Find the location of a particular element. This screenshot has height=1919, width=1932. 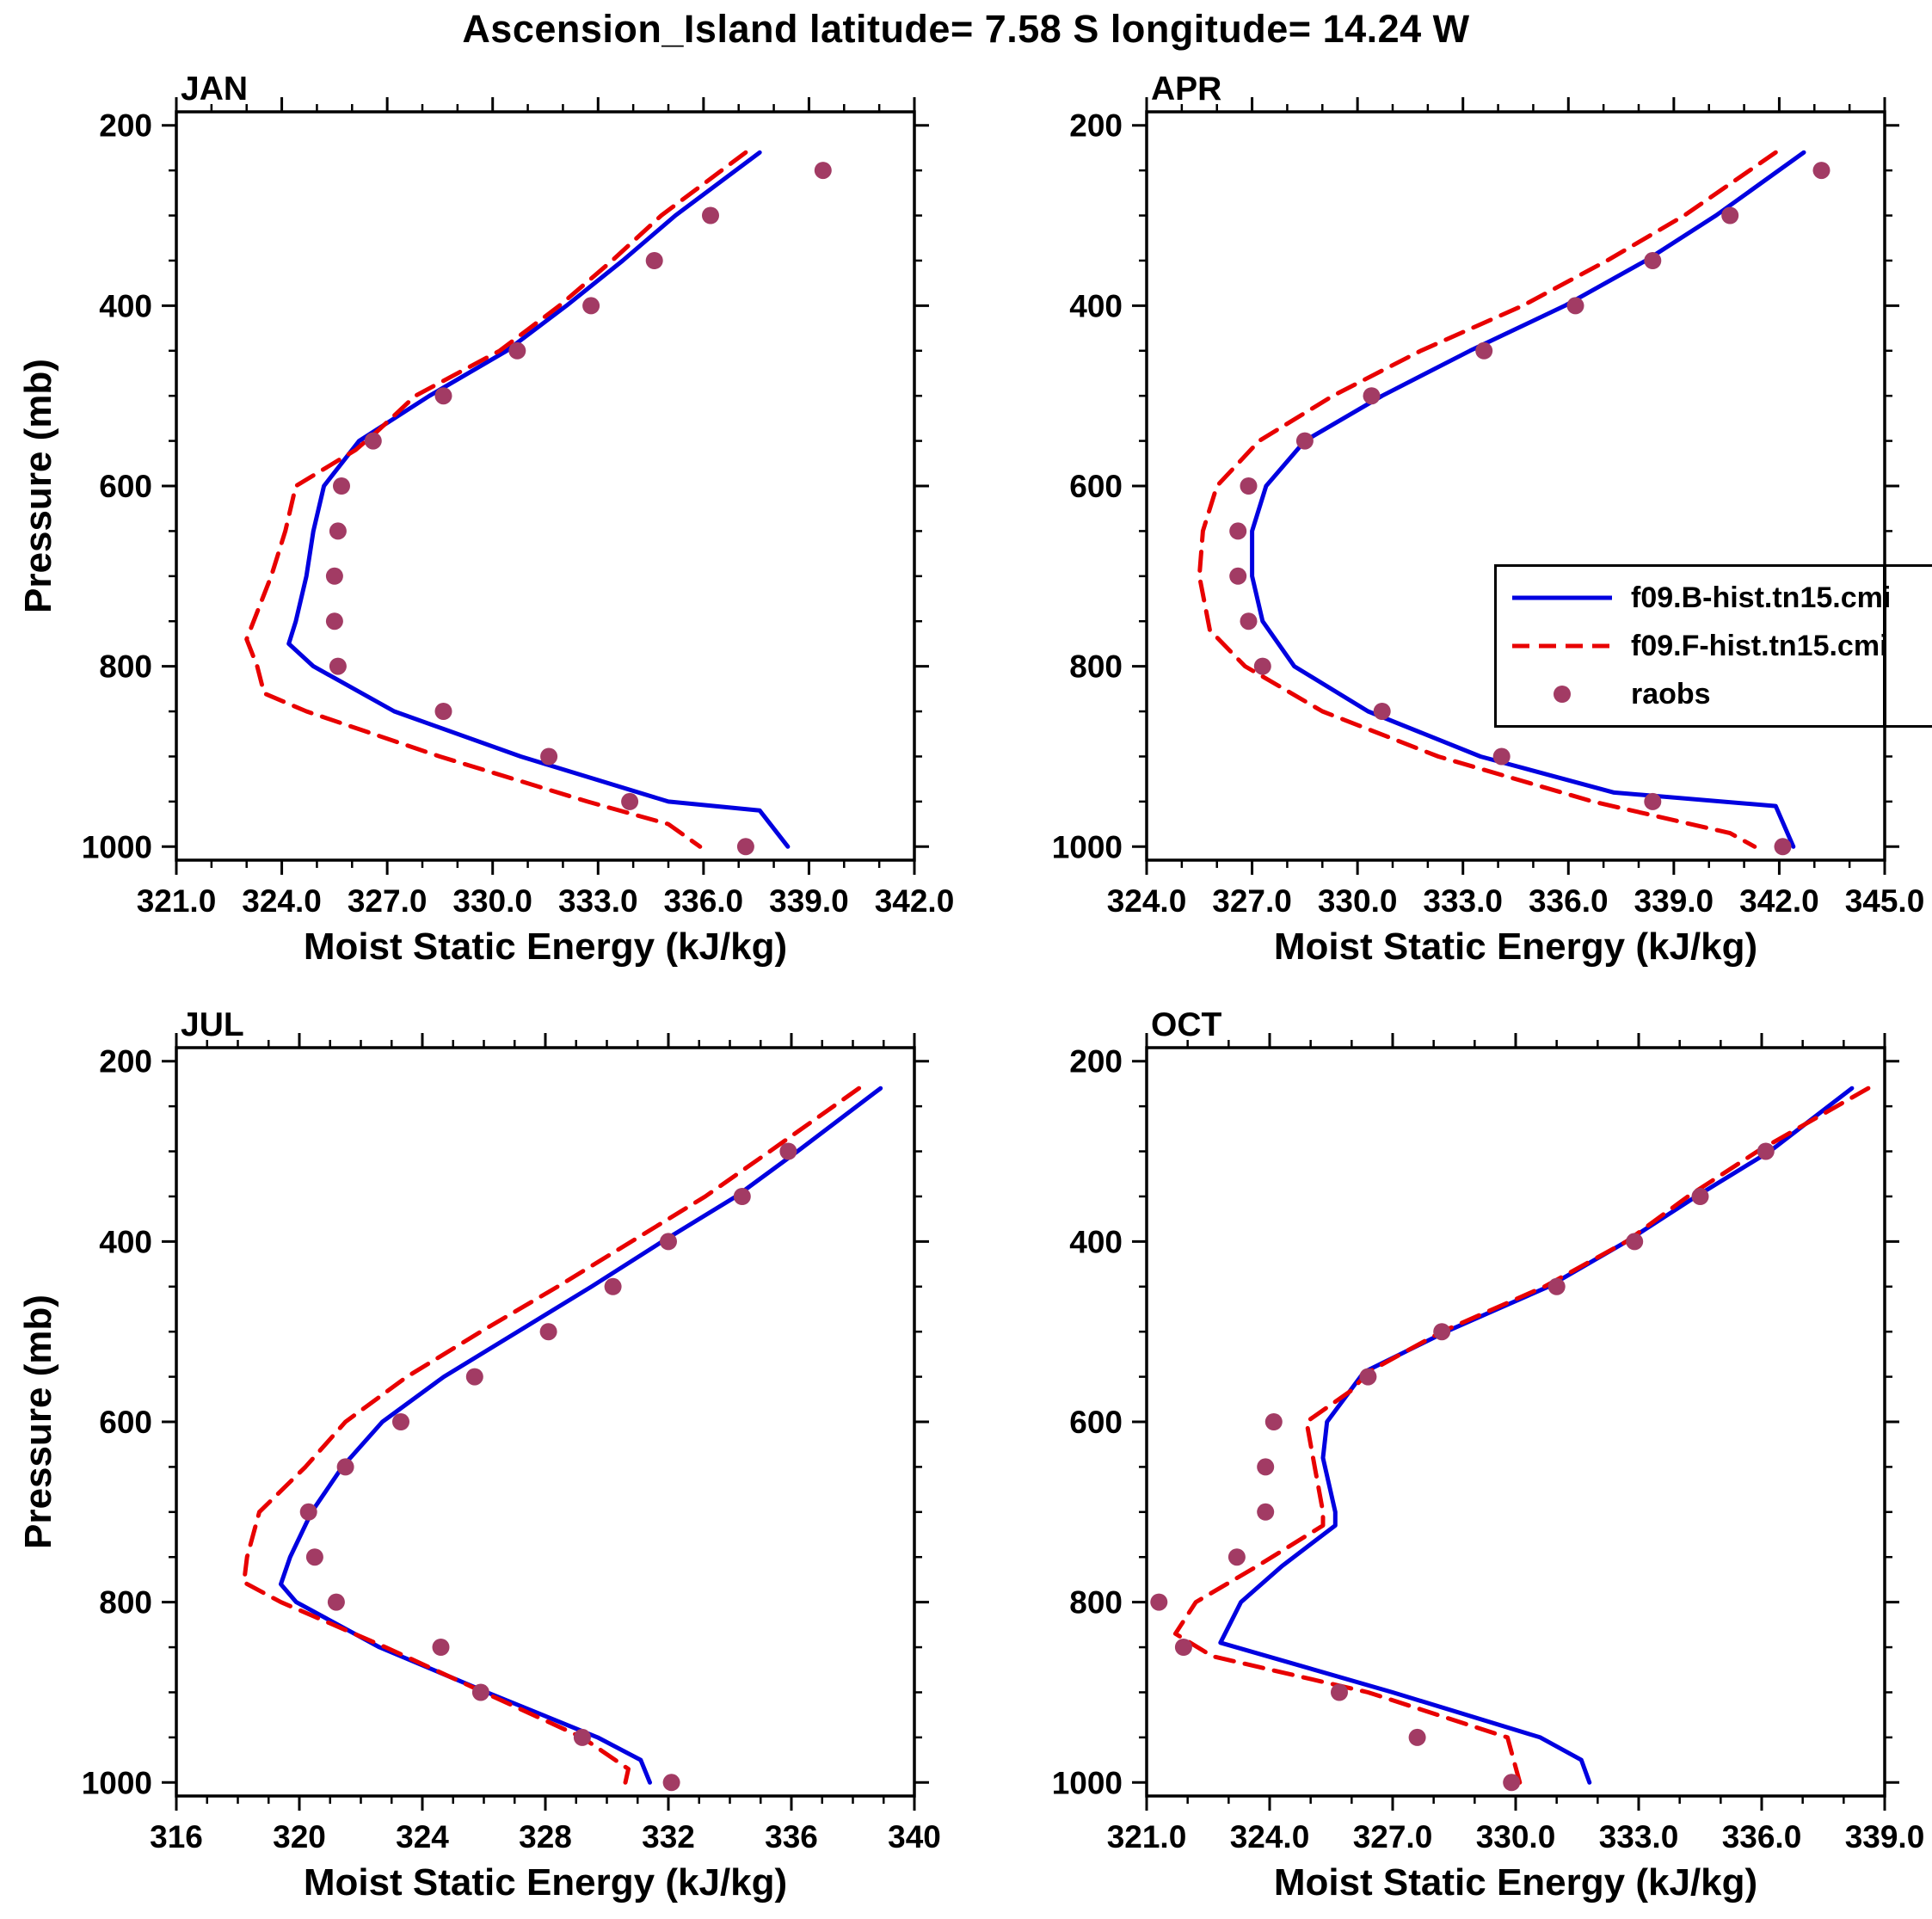

svg-text: 328 is located at coordinates (545, 1836).